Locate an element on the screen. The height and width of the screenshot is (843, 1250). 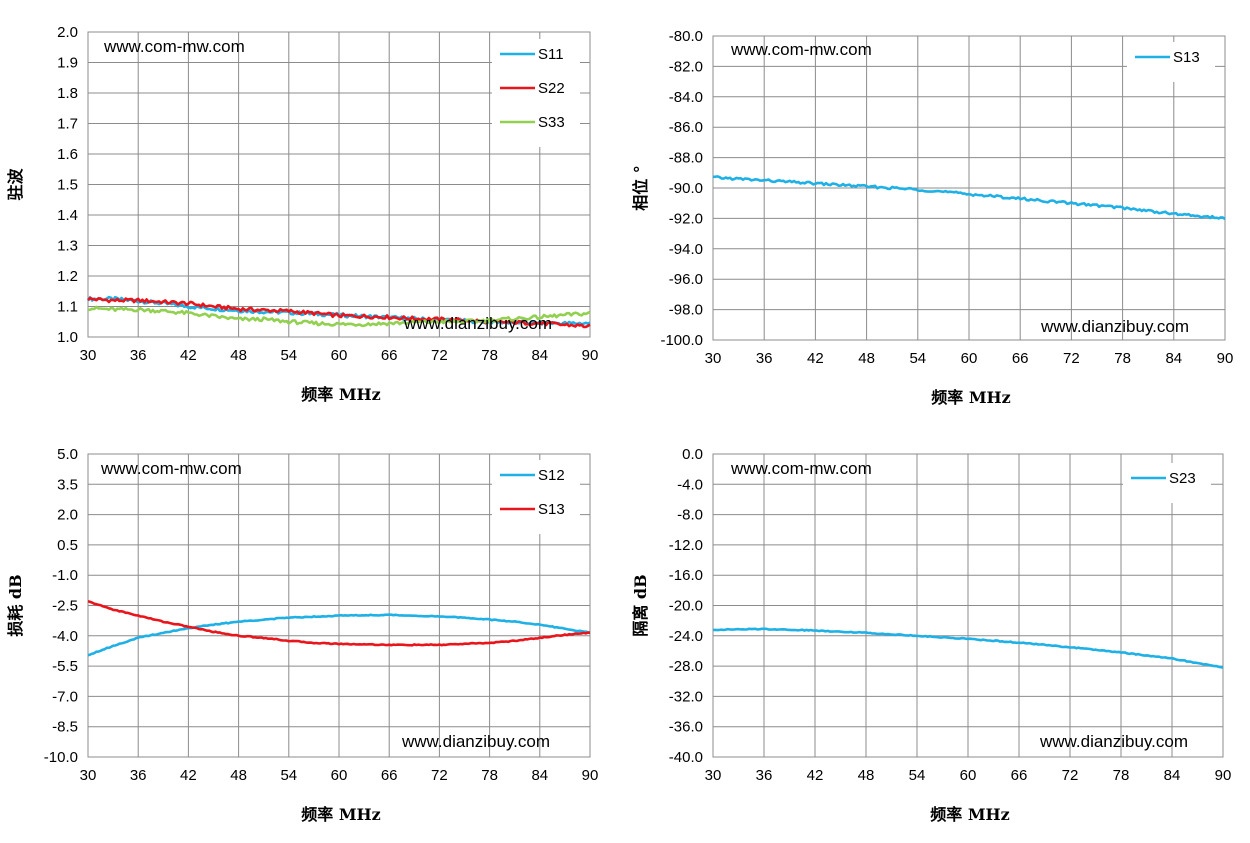
chart3-y-tick-label: -8.0 is located at coordinates (690, 515).